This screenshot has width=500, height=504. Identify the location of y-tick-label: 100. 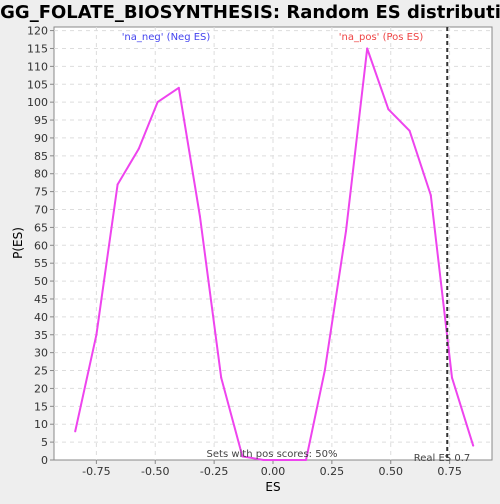
(37, 102).